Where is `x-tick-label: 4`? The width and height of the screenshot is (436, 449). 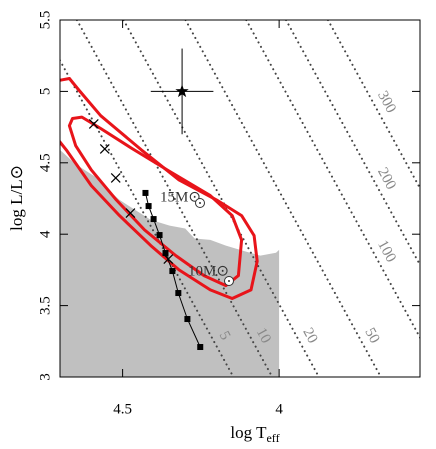 x-tick-label: 4 is located at coordinates (279, 409).